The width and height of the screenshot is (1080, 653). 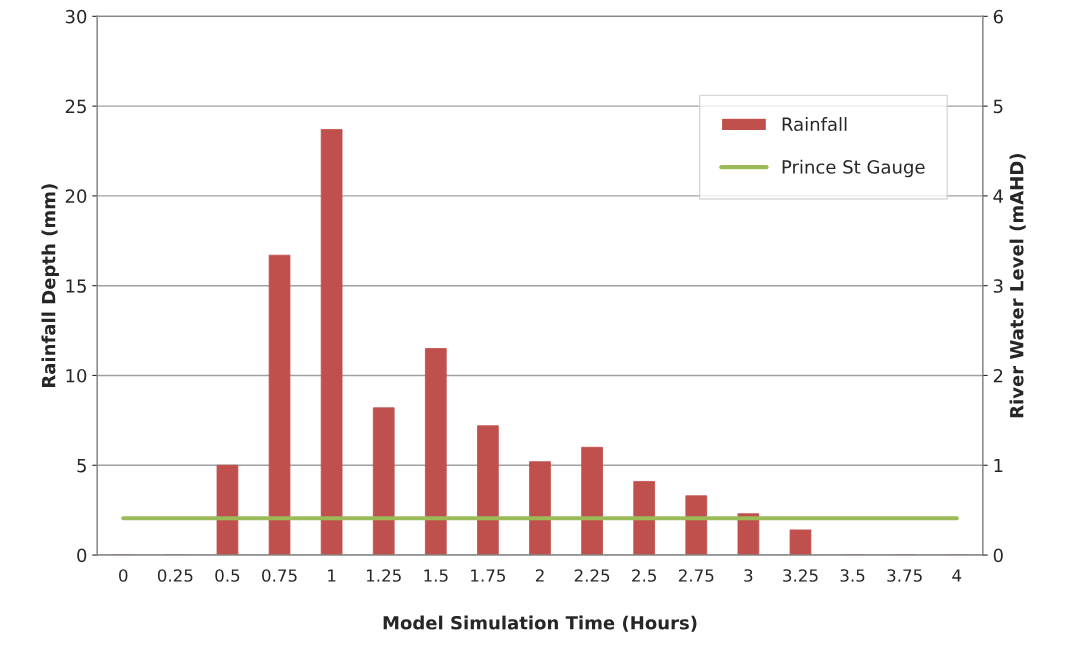 I want to click on y-tick-label: 25, so click(x=75, y=106).